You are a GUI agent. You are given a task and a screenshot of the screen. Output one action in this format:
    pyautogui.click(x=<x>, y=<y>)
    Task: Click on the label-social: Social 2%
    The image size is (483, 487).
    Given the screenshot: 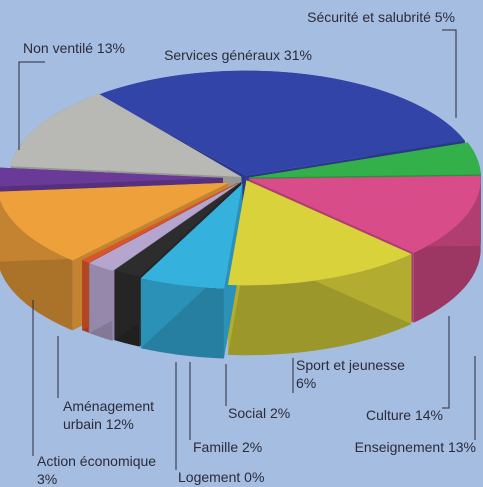 What is the action you would take?
    pyautogui.click(x=259, y=413)
    